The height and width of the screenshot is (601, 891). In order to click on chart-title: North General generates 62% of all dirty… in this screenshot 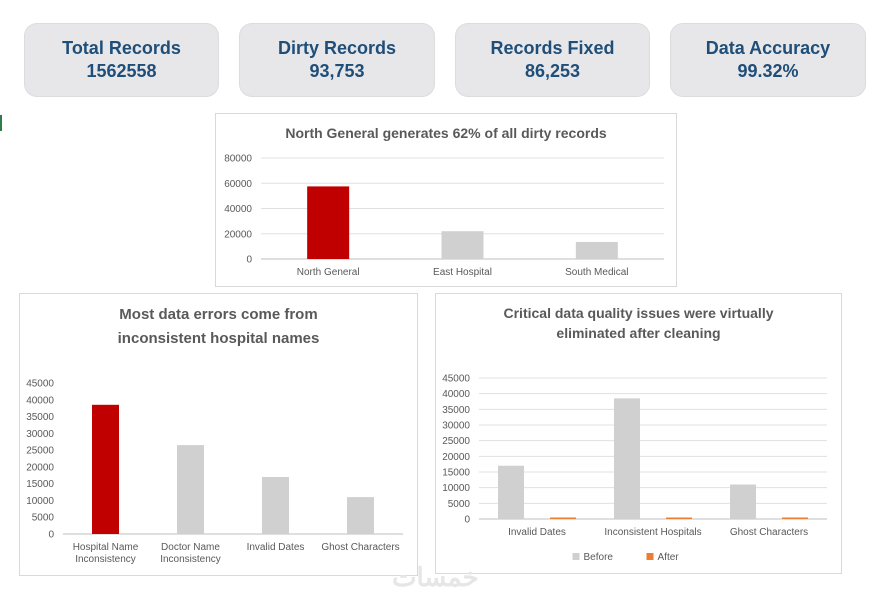, I will do `click(446, 133)`.